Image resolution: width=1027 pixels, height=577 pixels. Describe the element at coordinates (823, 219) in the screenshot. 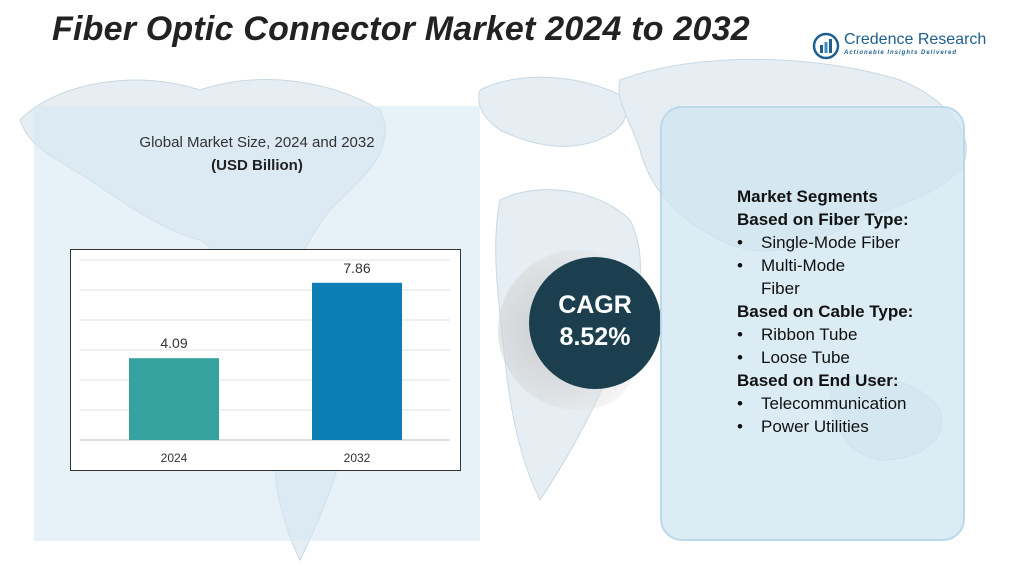

I see `segment-group-title: Based on Fiber Type:` at that location.